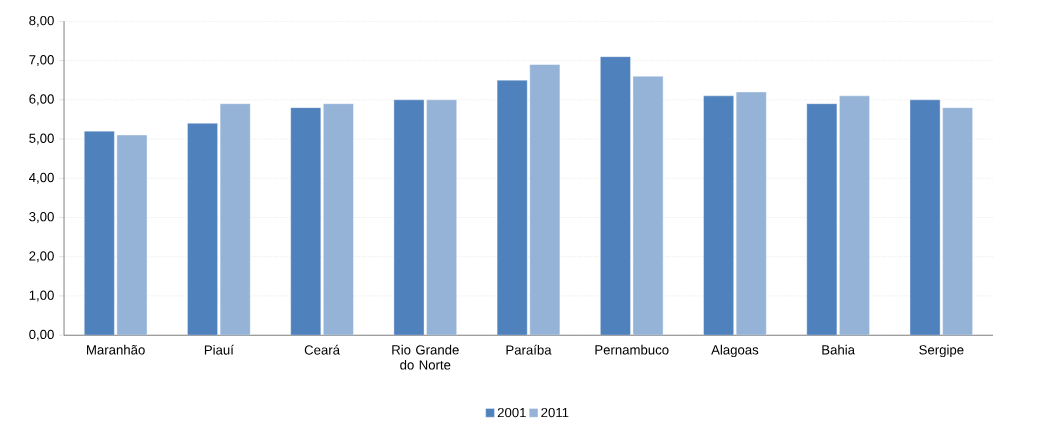 The height and width of the screenshot is (432, 1057). What do you see at coordinates (632, 349) in the screenshot?
I see `x-tick-label: Pernambuco` at bounding box center [632, 349].